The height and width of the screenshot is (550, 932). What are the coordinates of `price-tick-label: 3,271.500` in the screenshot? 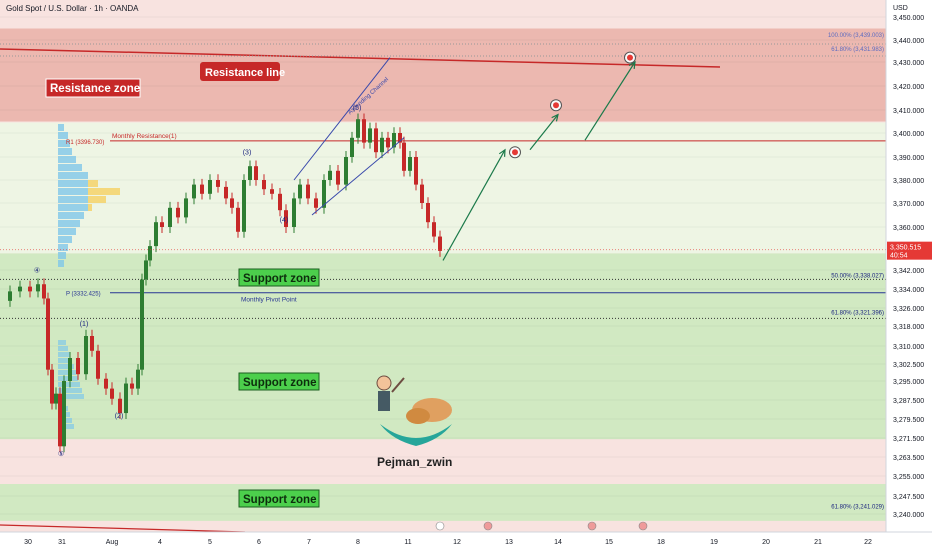 It's located at (908, 439).